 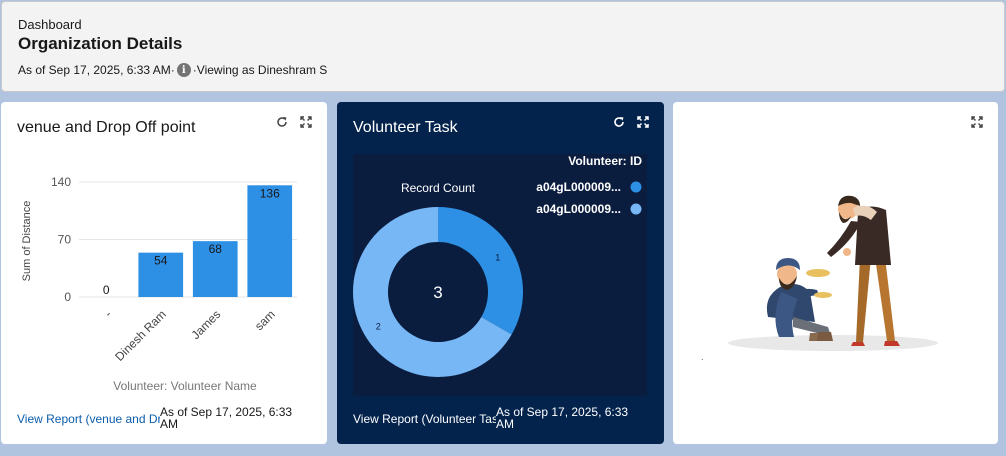 What do you see at coordinates (294, 122) in the screenshot?
I see `bar-card-tools` at bounding box center [294, 122].